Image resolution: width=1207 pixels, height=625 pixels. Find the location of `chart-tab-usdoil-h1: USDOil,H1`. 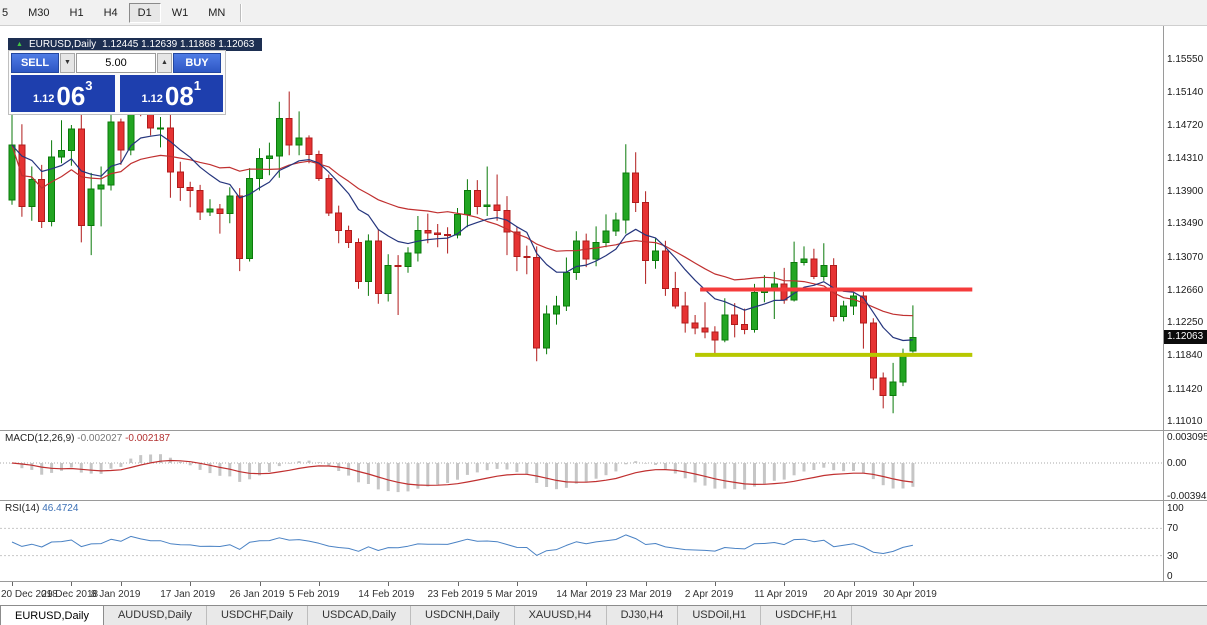

chart-tab-usdoil-h1: USDOil,H1 is located at coordinates (720, 615).